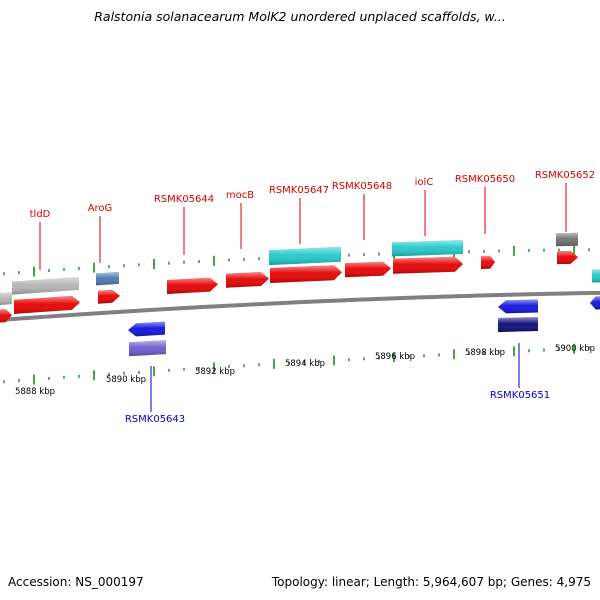  Describe the element at coordinates (520, 395) in the screenshot. I see `gene-label-rsmk05651: RSMK05651` at that location.